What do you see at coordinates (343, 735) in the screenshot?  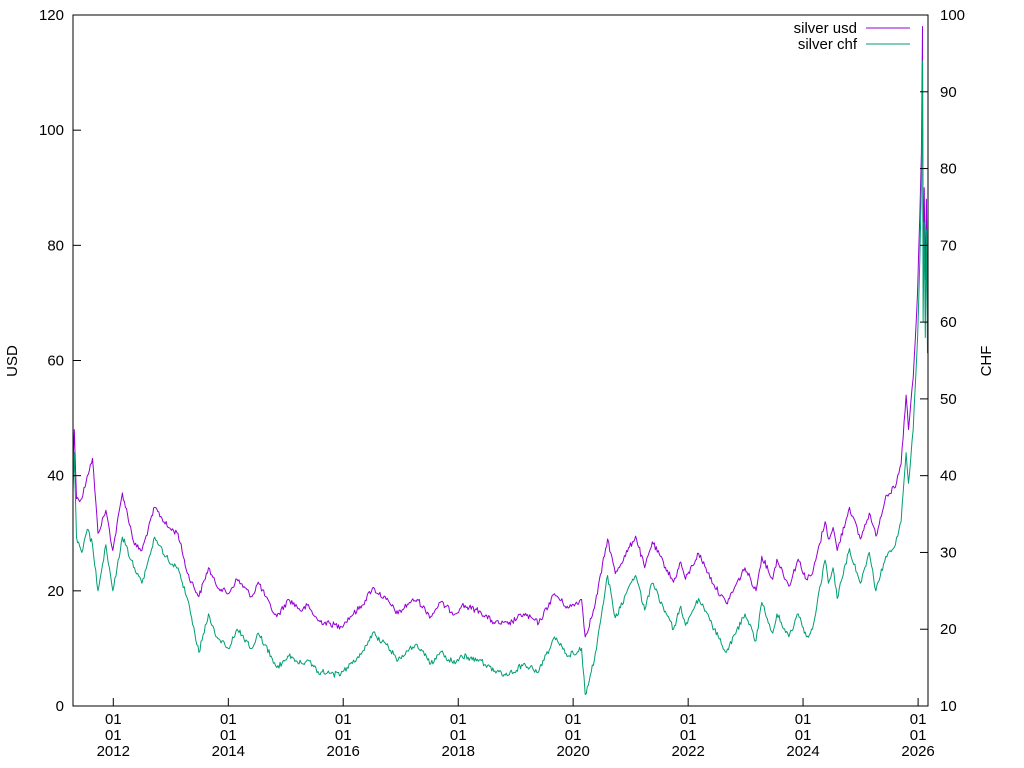 I see `x-tick-label-2-line2: 01` at bounding box center [343, 735].